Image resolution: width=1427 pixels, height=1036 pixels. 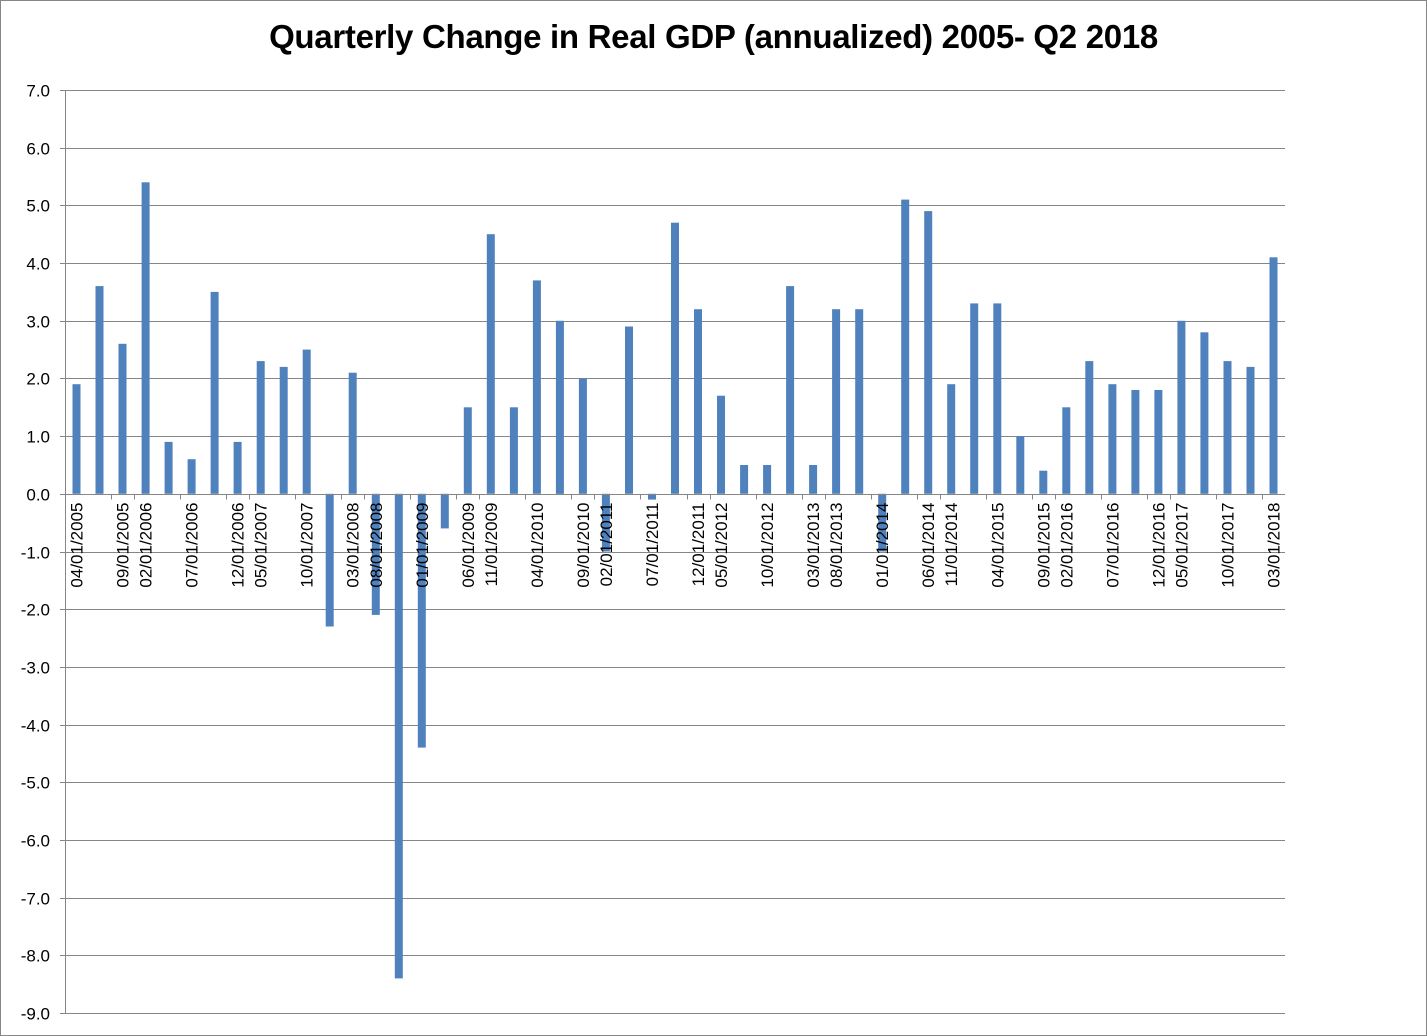 I want to click on x-tick-label: 01/01/2014, so click(x=882, y=545).